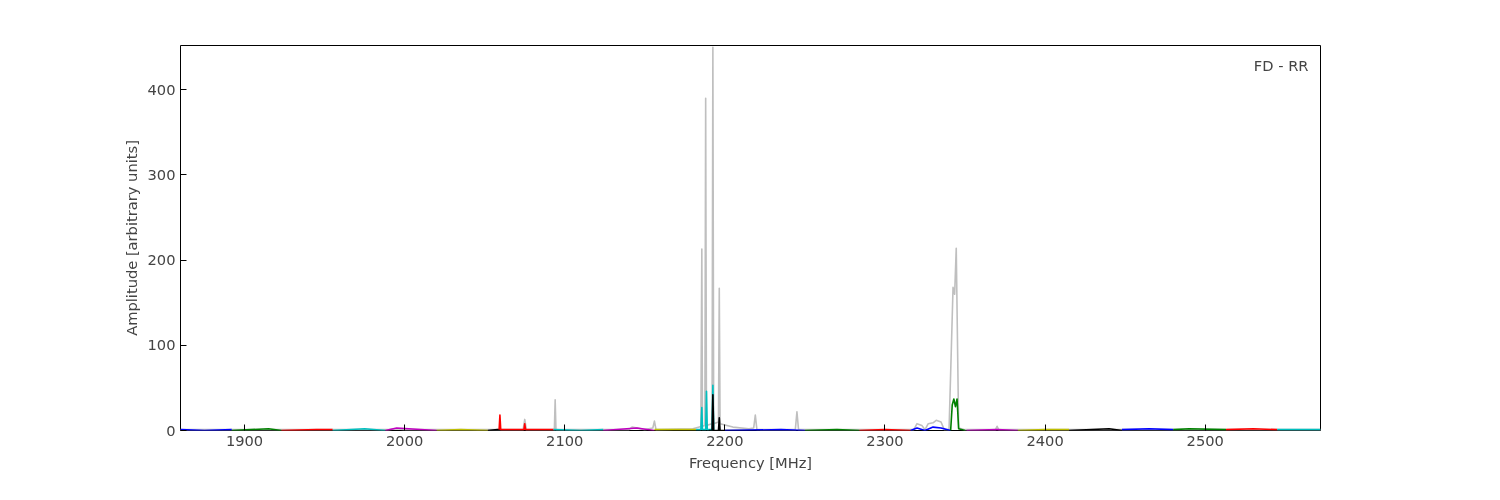 This screenshot has width=1500, height=500. I want to click on y-tick-label: 100, so click(161, 345).